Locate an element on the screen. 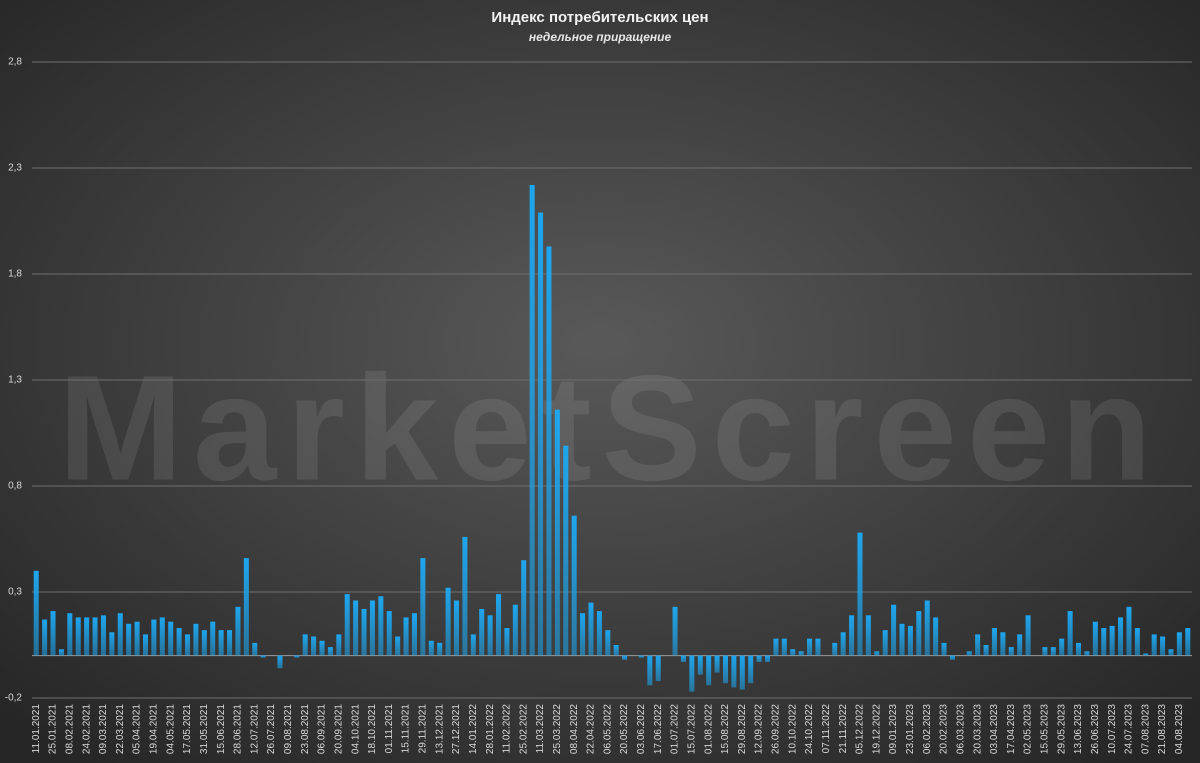  x-tick-label: 19.04.2021 is located at coordinates (154, 729).